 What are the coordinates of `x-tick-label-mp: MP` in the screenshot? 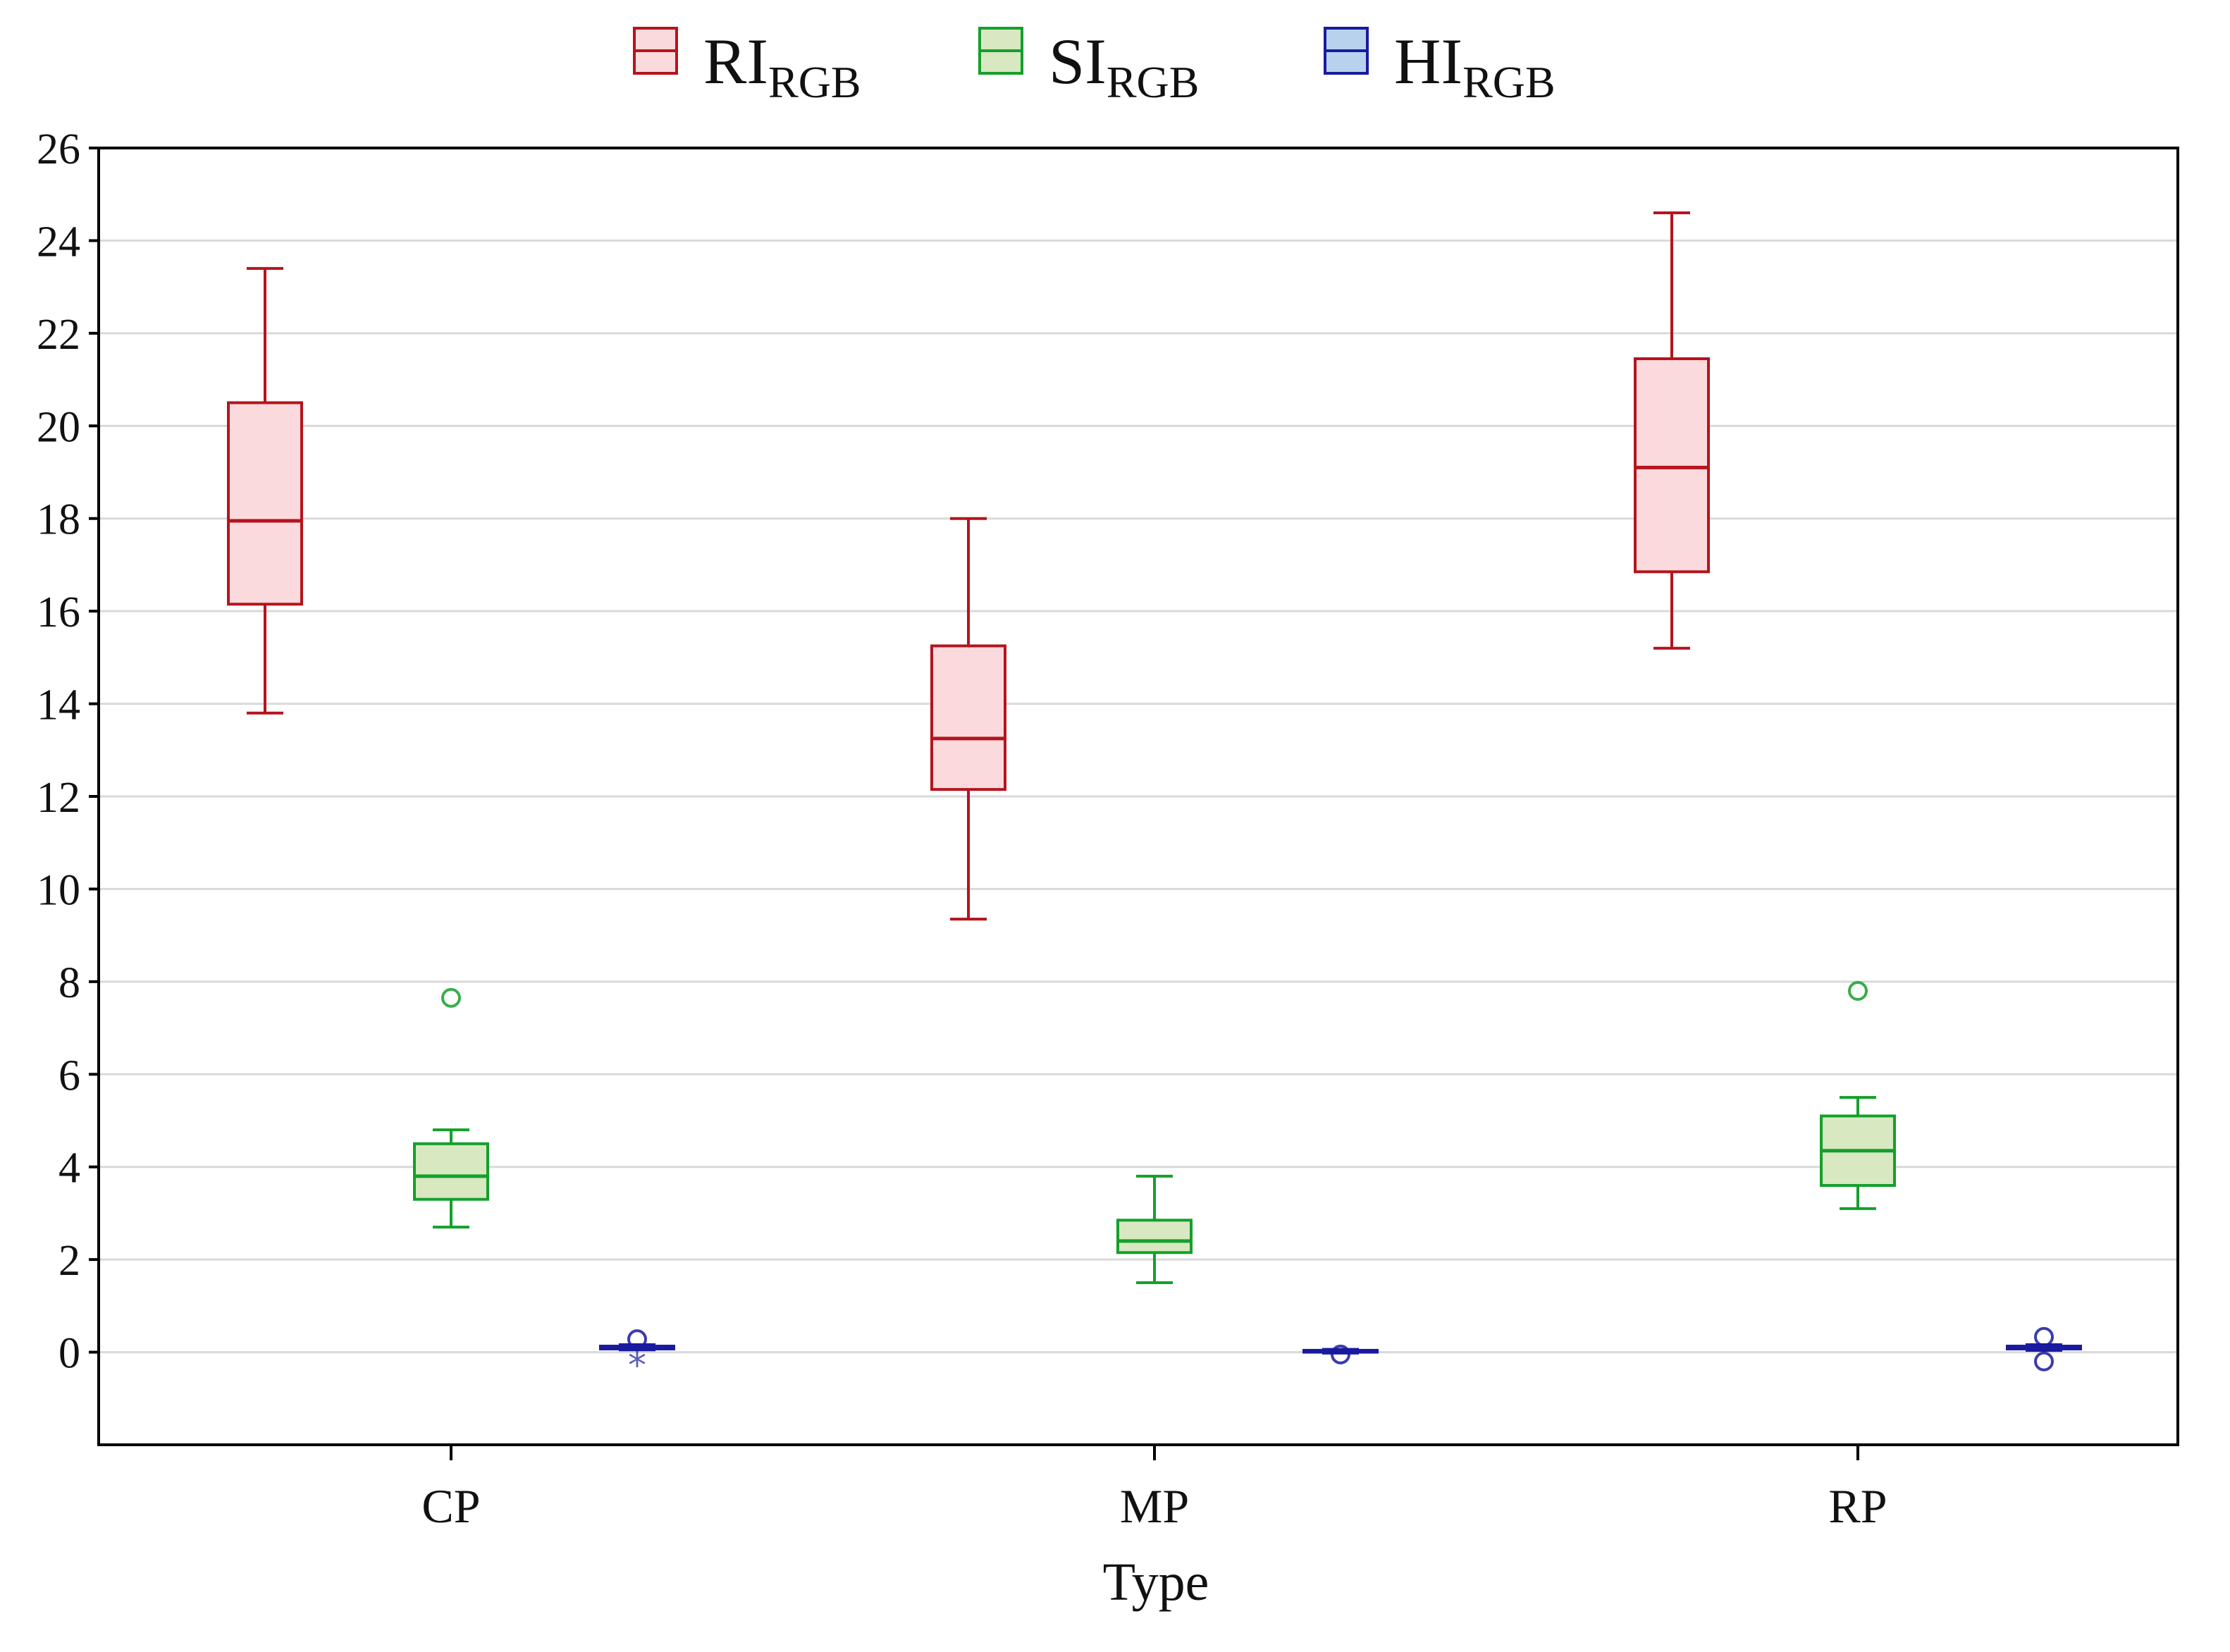 It's located at (1155, 1506).